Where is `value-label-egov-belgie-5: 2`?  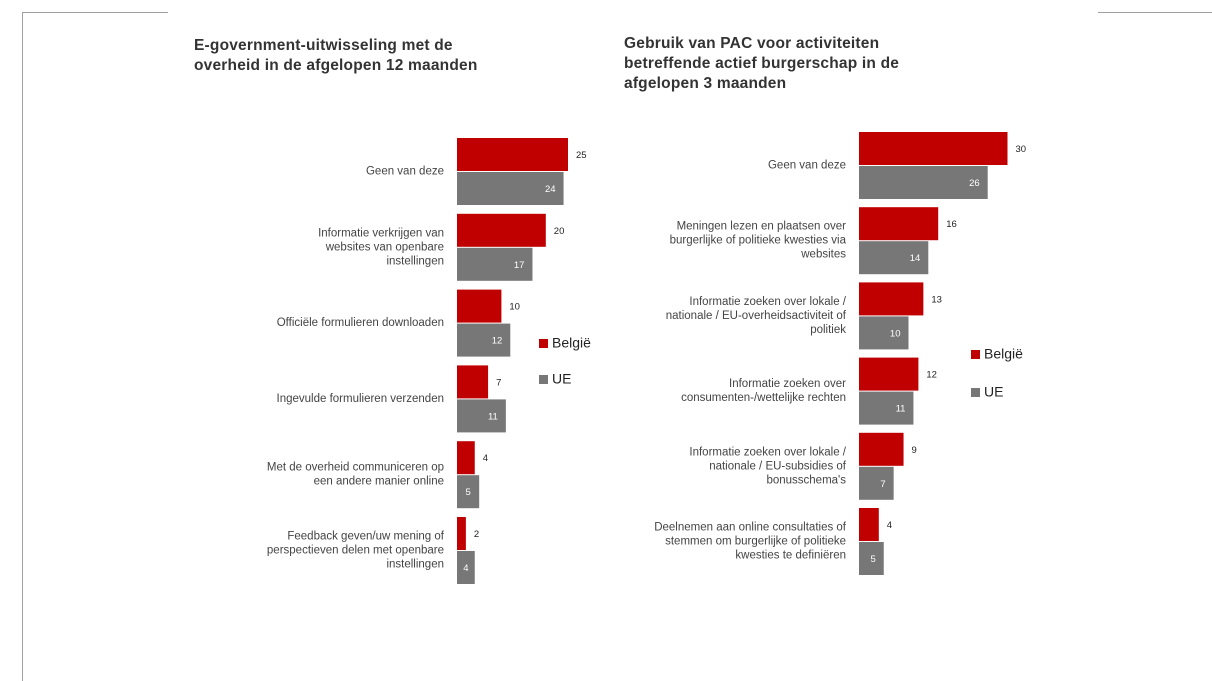 value-label-egov-belgie-5: 2 is located at coordinates (476, 534).